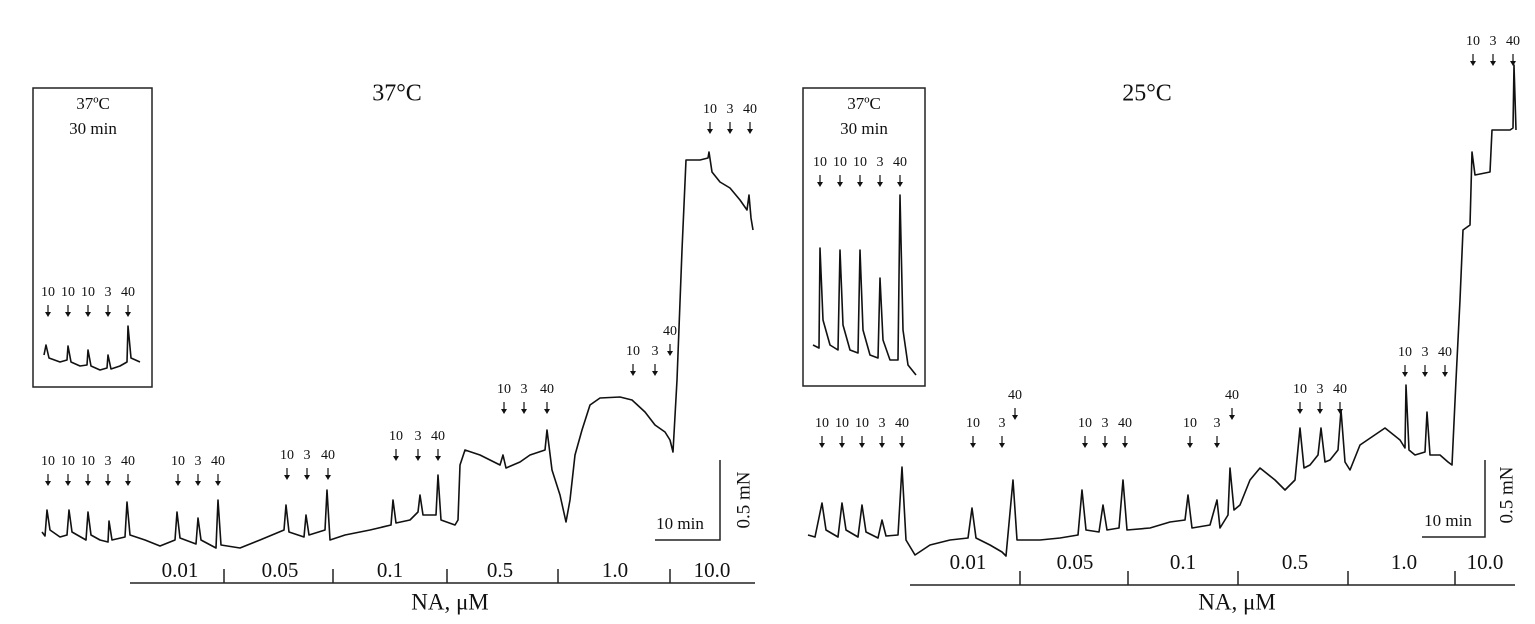 The height and width of the screenshot is (624, 1535). I want to click on concentration-label: 0.5, so click(1295, 562).